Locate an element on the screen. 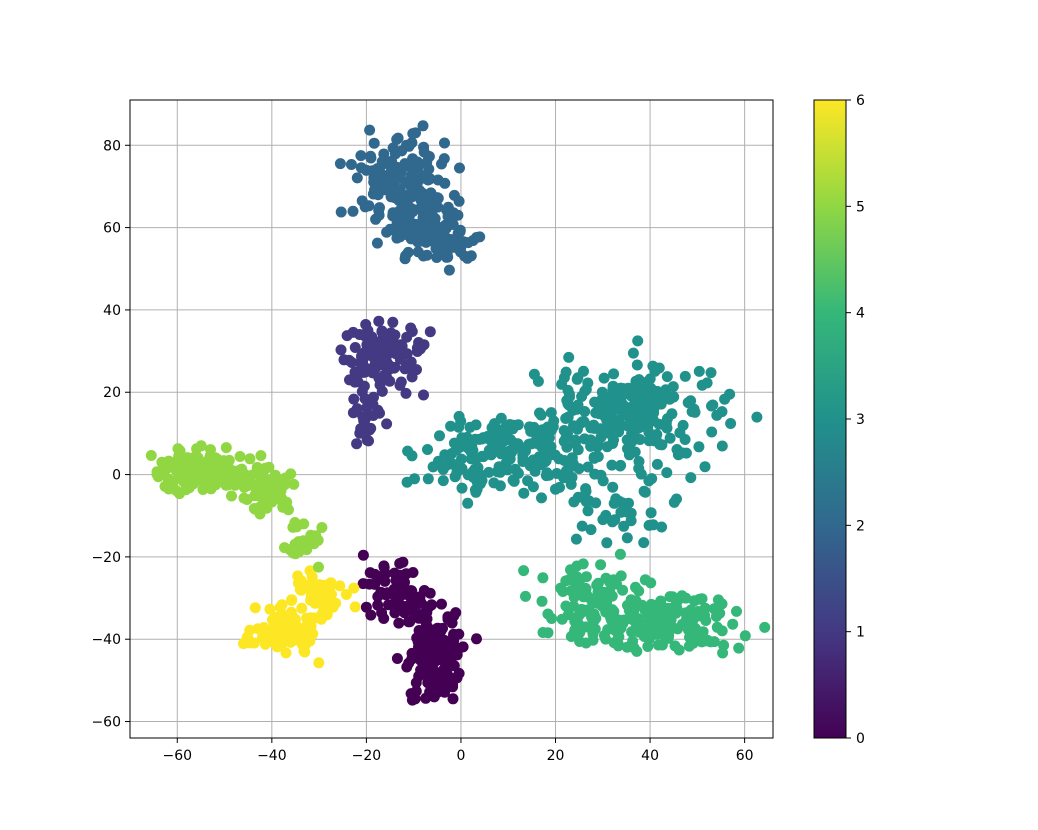 The height and width of the screenshot is (830, 1038). x-tick-label: −20 is located at coordinates (367, 756).